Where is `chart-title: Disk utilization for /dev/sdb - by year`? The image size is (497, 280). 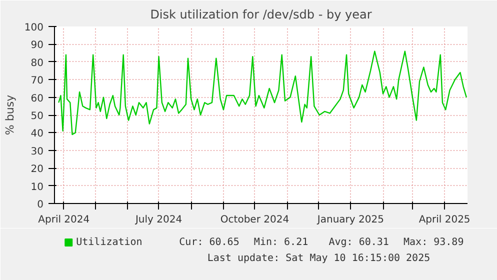
chart-title: Disk utilization for /dev/sdb - by year is located at coordinates (261, 15).